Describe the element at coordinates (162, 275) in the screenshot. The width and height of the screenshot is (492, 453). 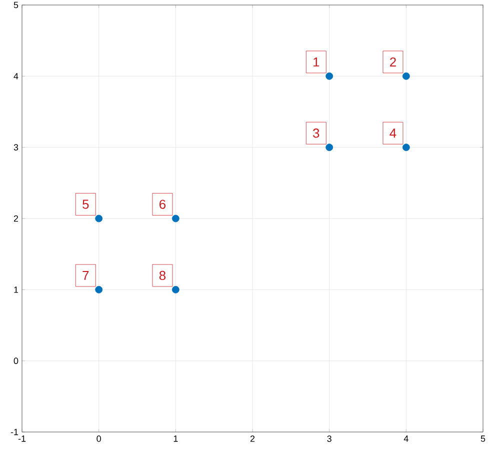
I see `annotation: 8` at that location.